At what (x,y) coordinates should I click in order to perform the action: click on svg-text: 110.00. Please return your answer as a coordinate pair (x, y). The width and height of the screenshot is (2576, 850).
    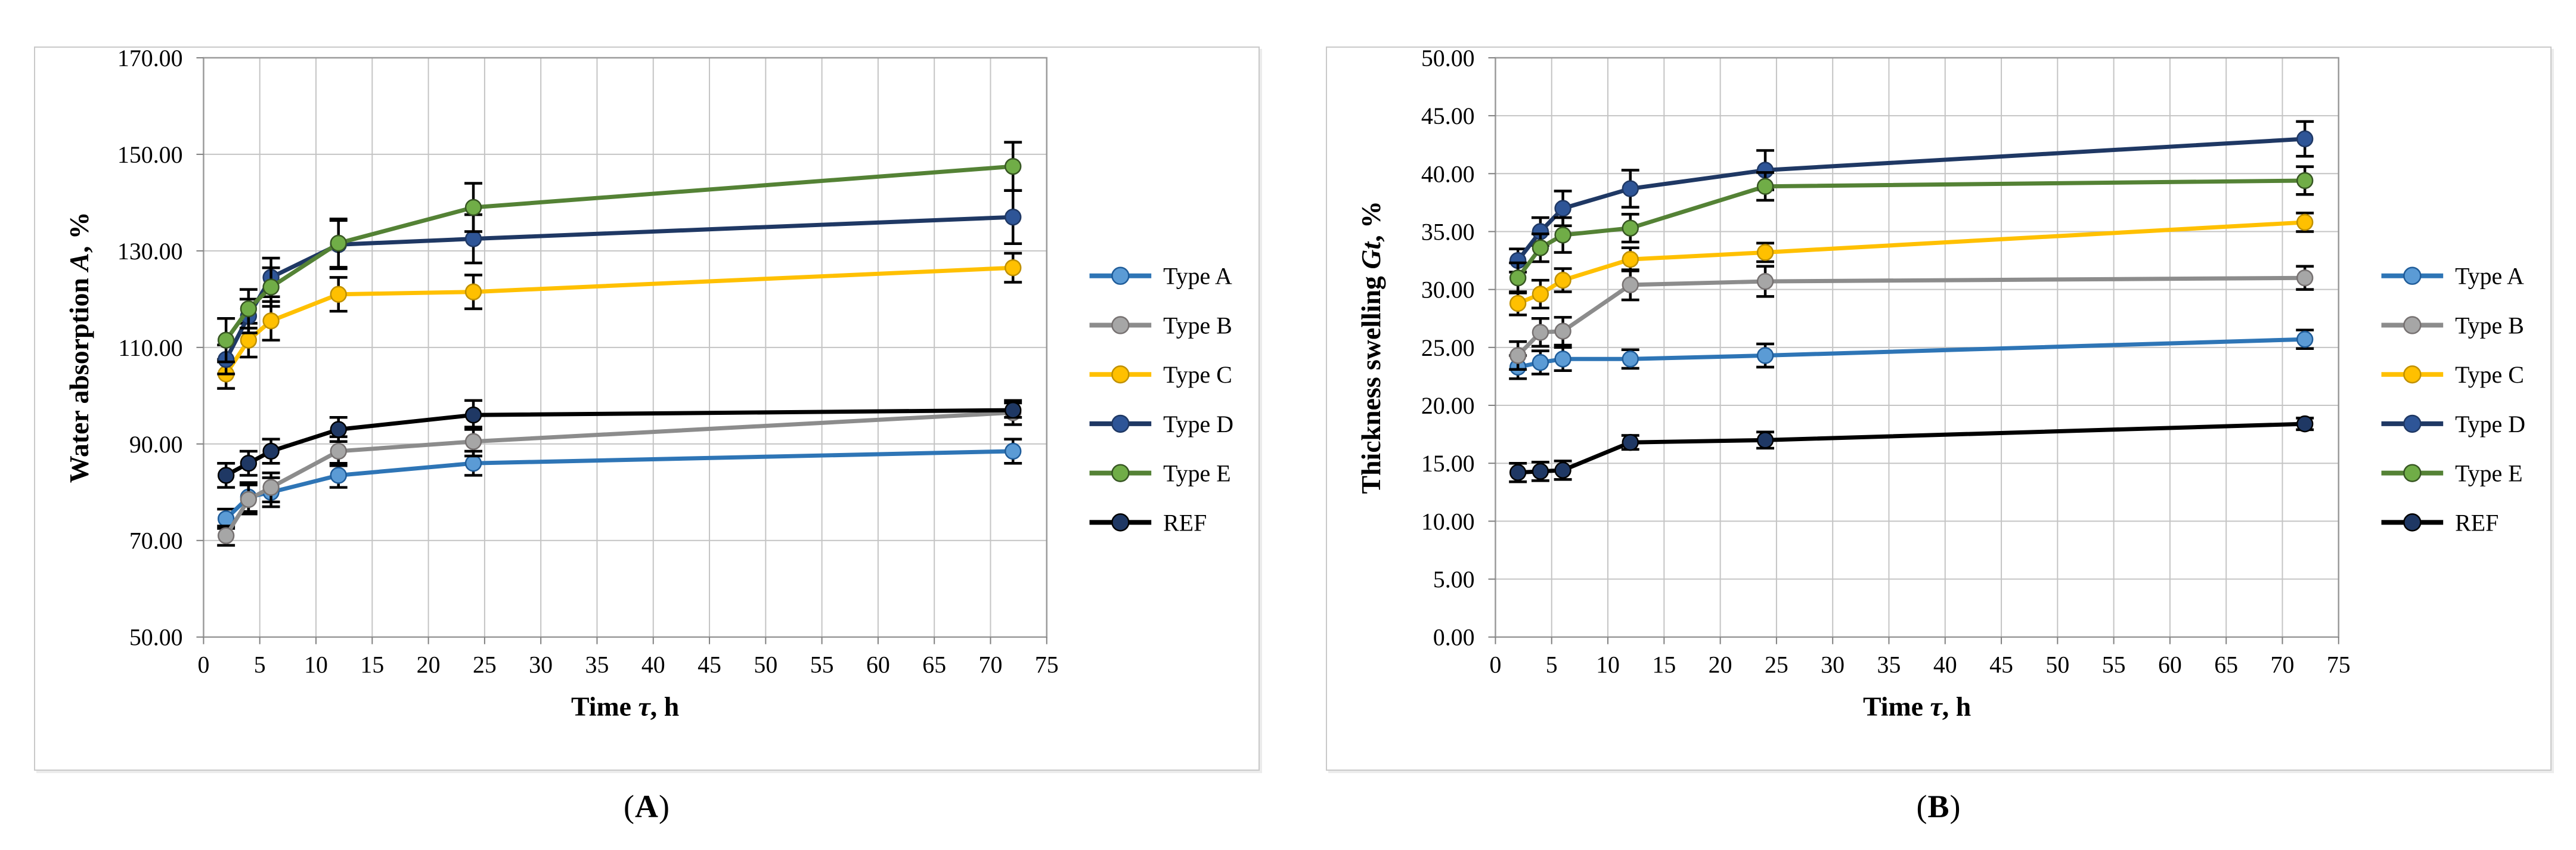
    Looking at the image, I should click on (150, 347).